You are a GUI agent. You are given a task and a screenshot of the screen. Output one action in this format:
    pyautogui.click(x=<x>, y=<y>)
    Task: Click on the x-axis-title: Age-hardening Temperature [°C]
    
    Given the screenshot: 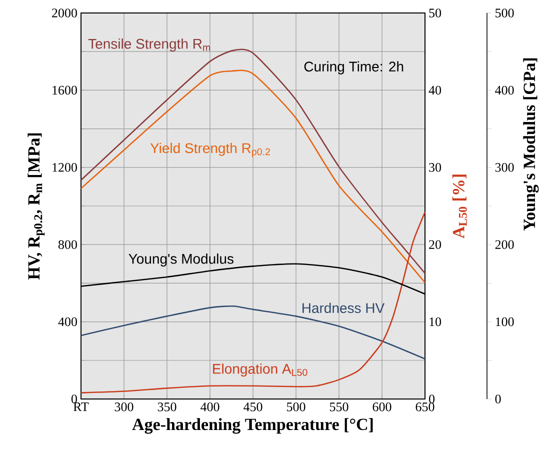 What is the action you would take?
    pyautogui.click(x=252, y=426)
    